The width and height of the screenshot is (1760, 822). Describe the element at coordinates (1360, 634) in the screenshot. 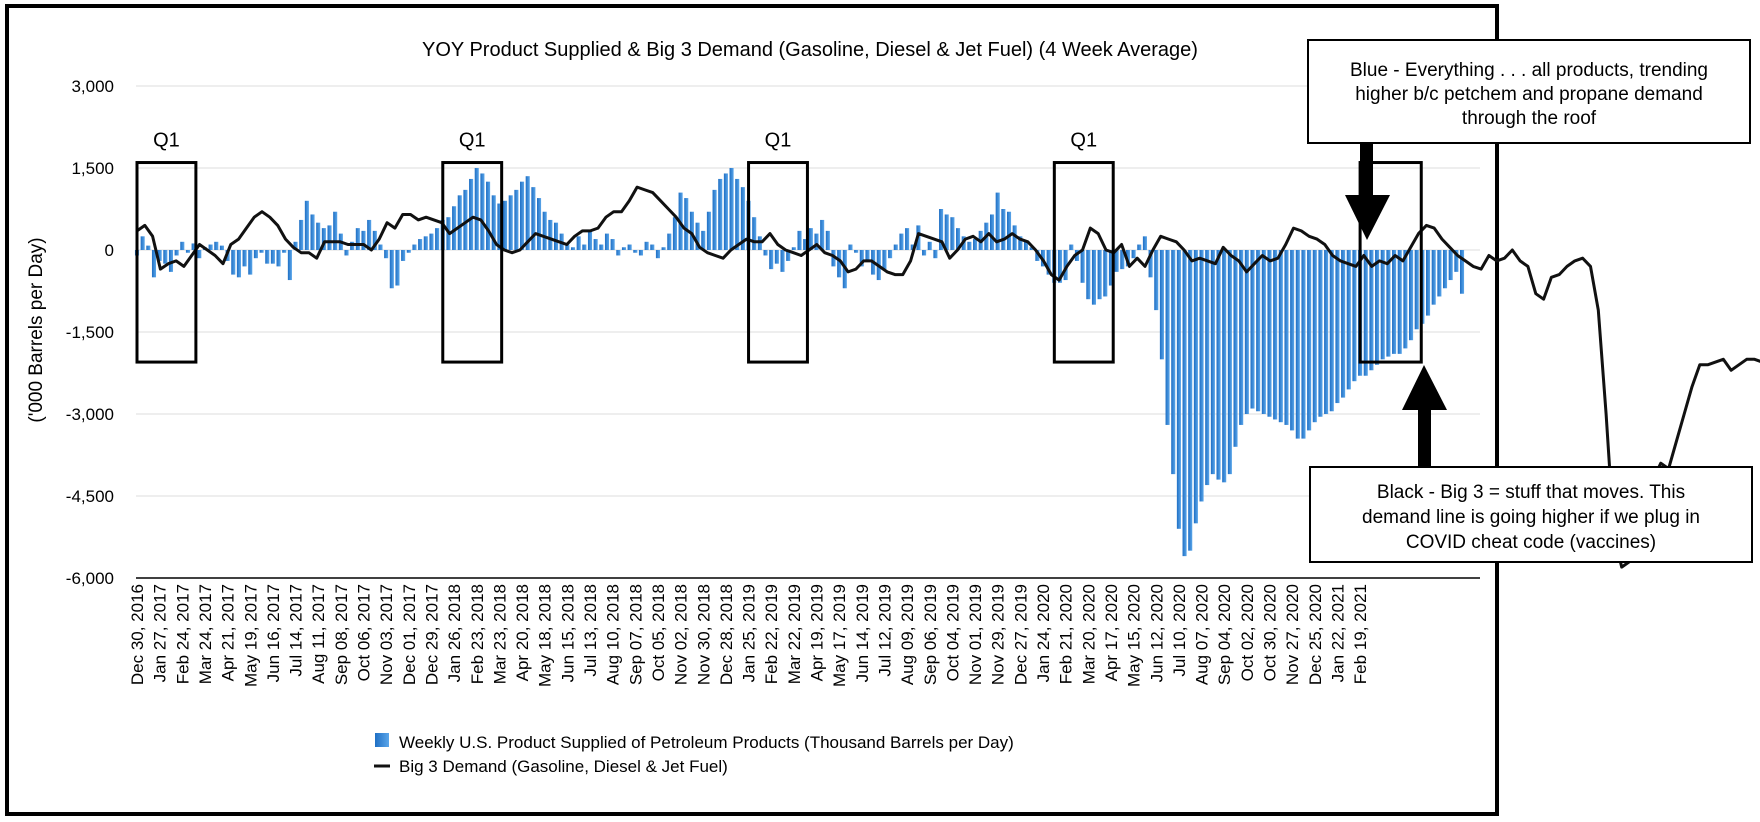

I see `x-tick-label: Feb 19, 2021` at that location.